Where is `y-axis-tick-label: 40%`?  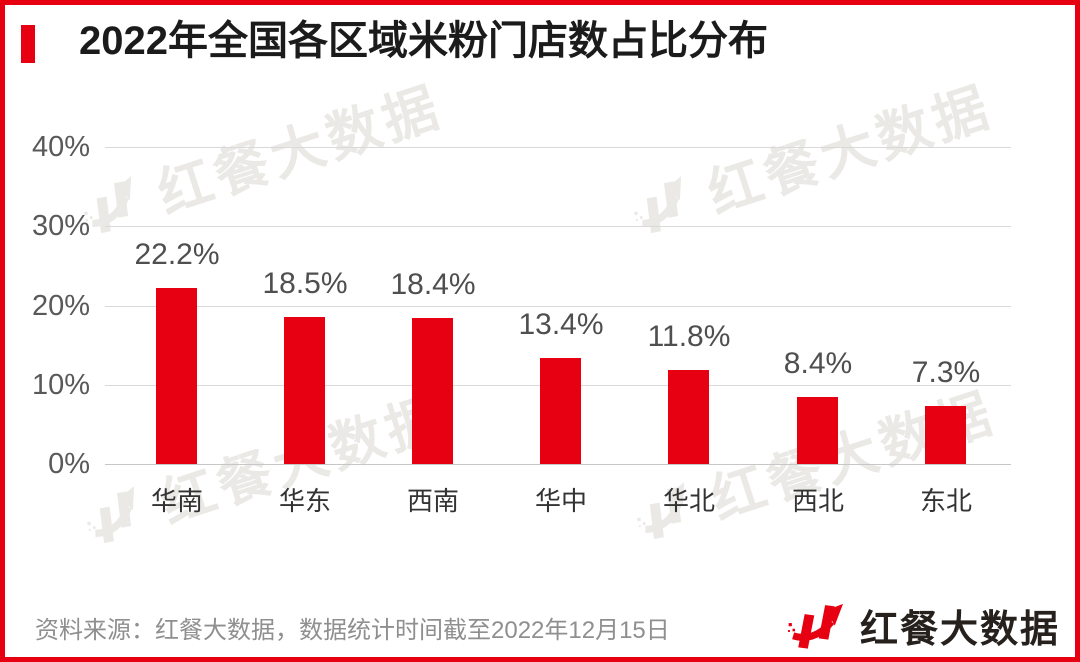
y-axis-tick-label: 40% is located at coordinates (60, 147).